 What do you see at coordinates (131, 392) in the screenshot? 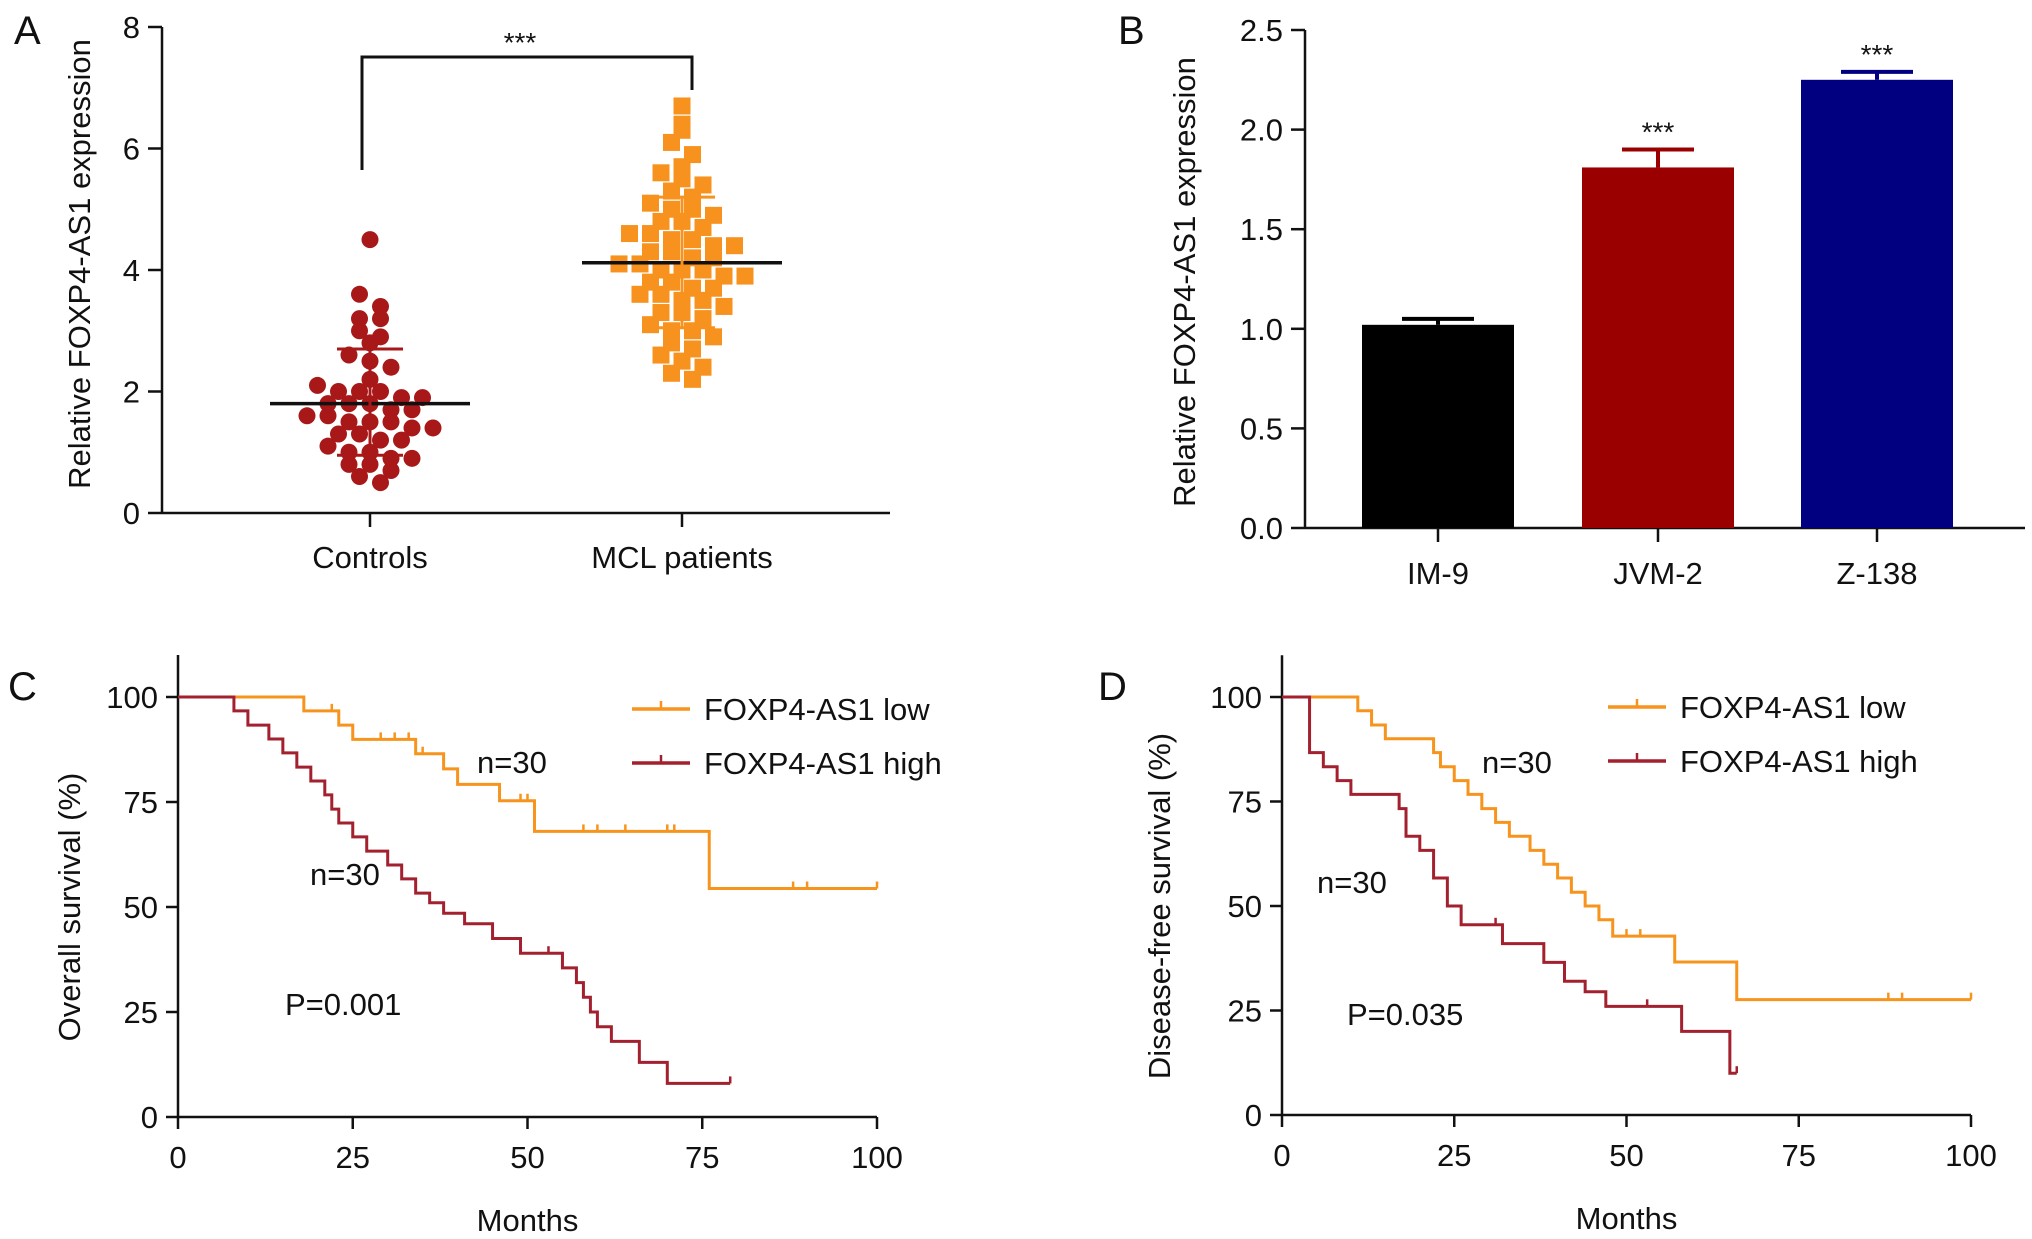
I see `y-tick-label: 2` at bounding box center [131, 392].